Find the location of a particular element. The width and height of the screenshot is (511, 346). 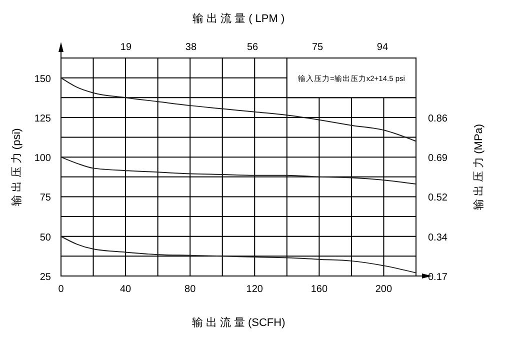

x-tick-label: 80 is located at coordinates (190, 289).